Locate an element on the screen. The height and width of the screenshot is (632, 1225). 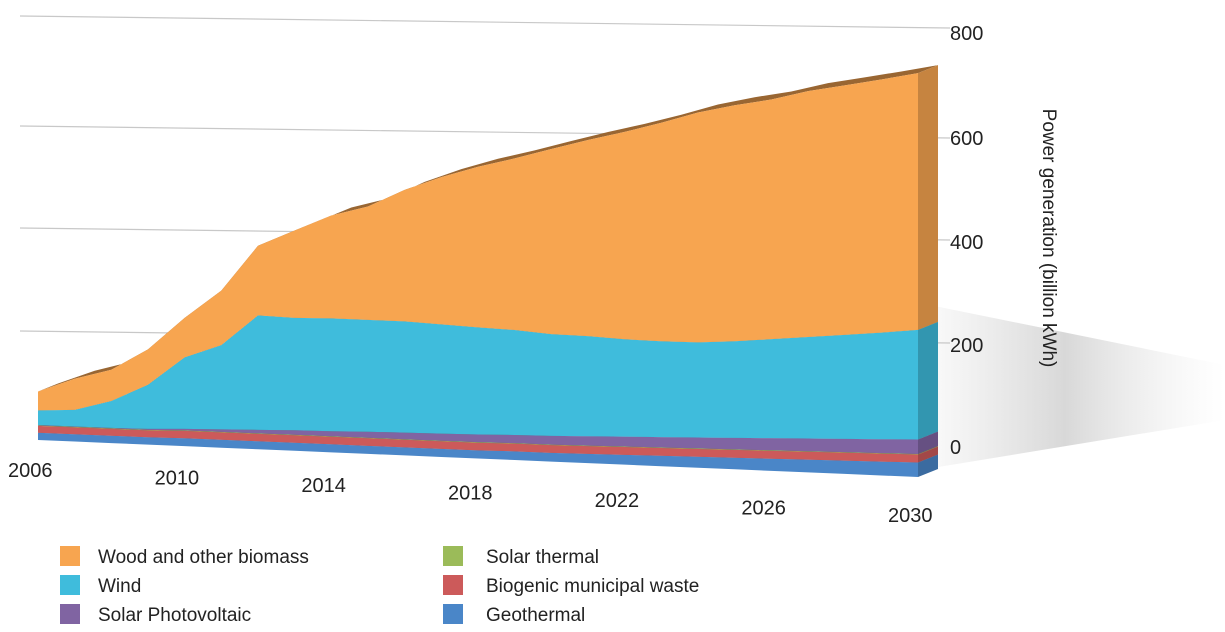
x-tick-label: 2030 is located at coordinates (910, 516).